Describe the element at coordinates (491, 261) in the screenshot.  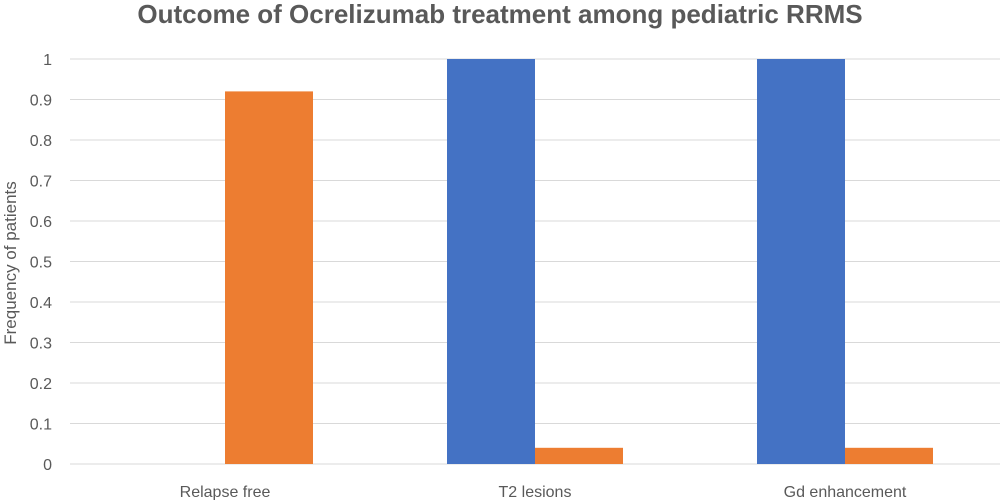
I see `bar-series-1-t2-lesions` at that location.